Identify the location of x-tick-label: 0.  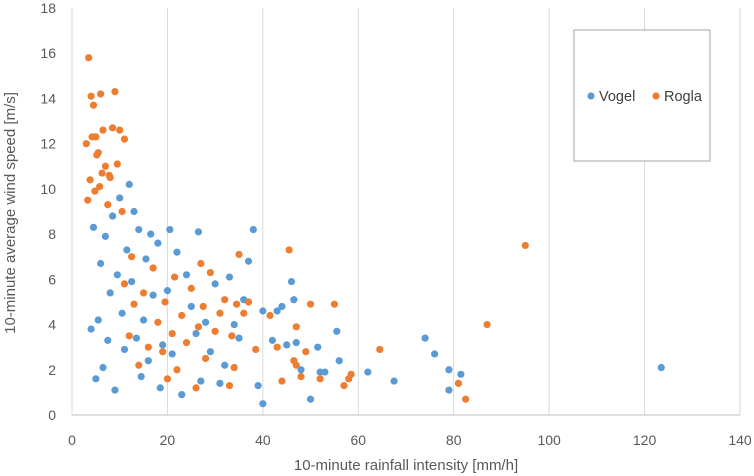
(72, 440).